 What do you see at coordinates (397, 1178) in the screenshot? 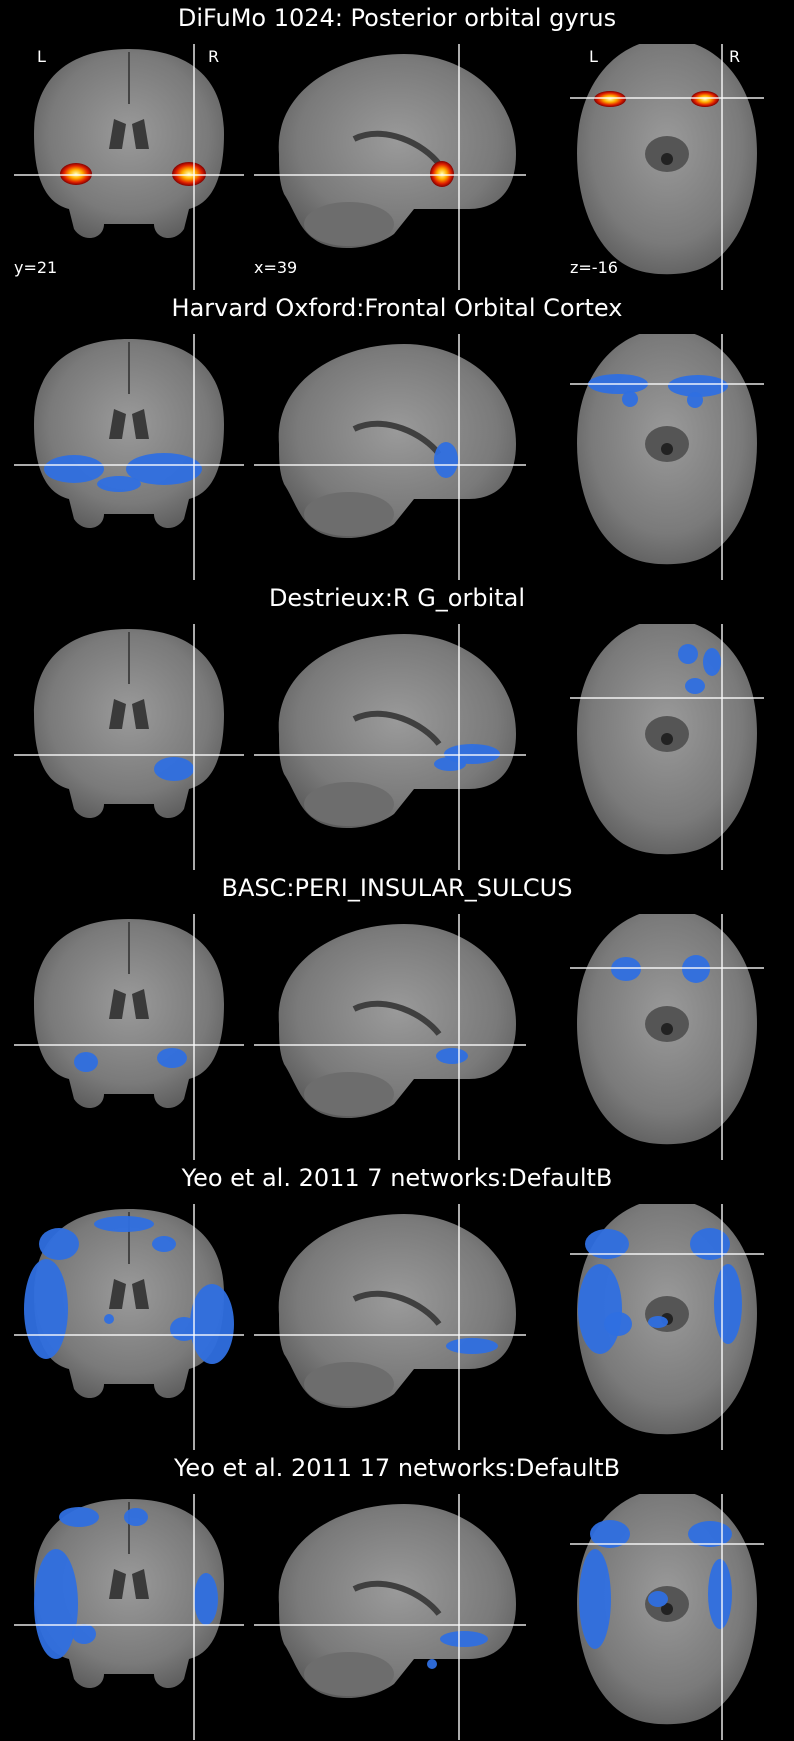
I see `row-title: Yeo et al. 2011 7 networks:DefaultB` at bounding box center [397, 1178].